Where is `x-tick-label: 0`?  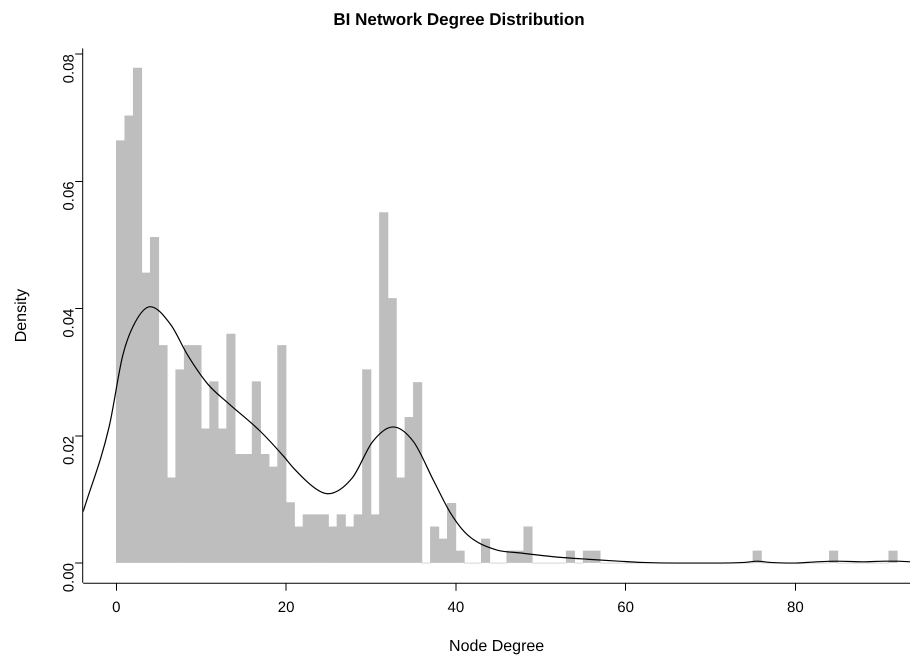 x-tick-label: 0 is located at coordinates (116, 607).